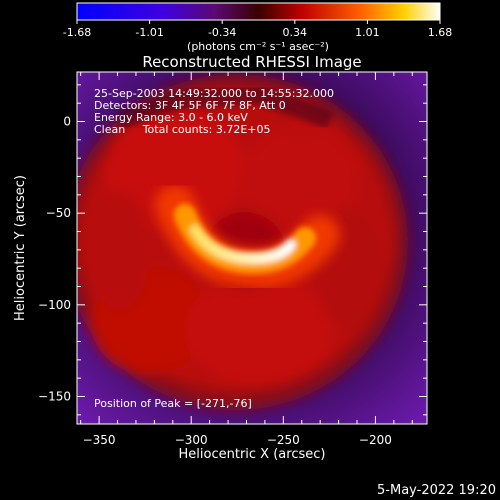 Image resolution: width=500 pixels, height=500 pixels. I want to click on y-tick-label: −50, so click(58, 213).